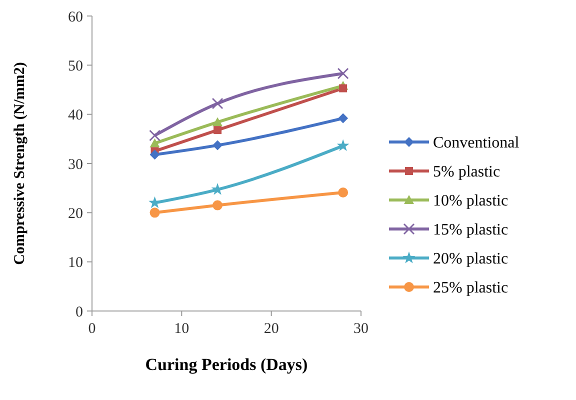  Describe the element at coordinates (79, 312) in the screenshot. I see `y-tick-label: 0` at that location.